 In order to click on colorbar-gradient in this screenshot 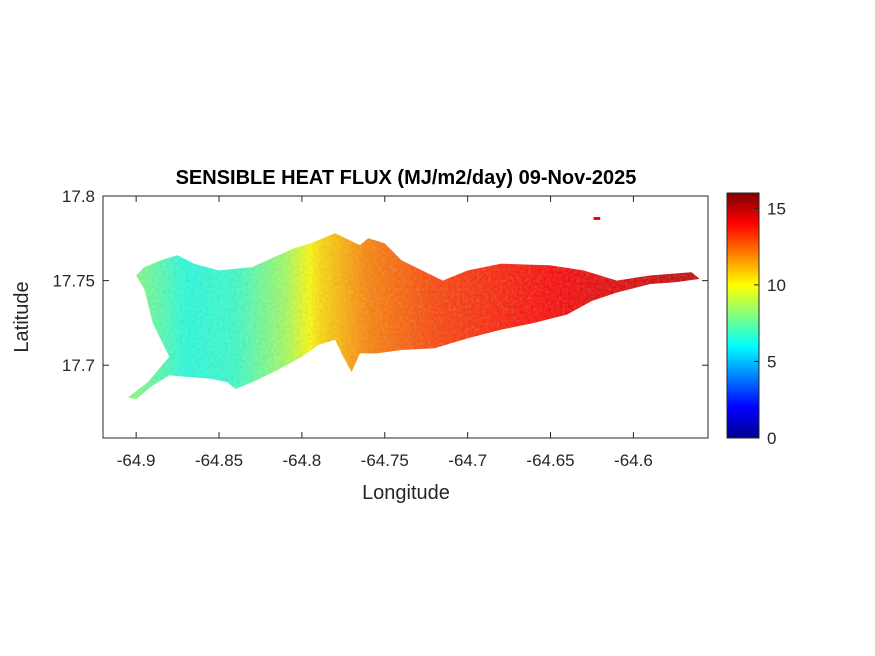, I will do `click(743, 315)`.